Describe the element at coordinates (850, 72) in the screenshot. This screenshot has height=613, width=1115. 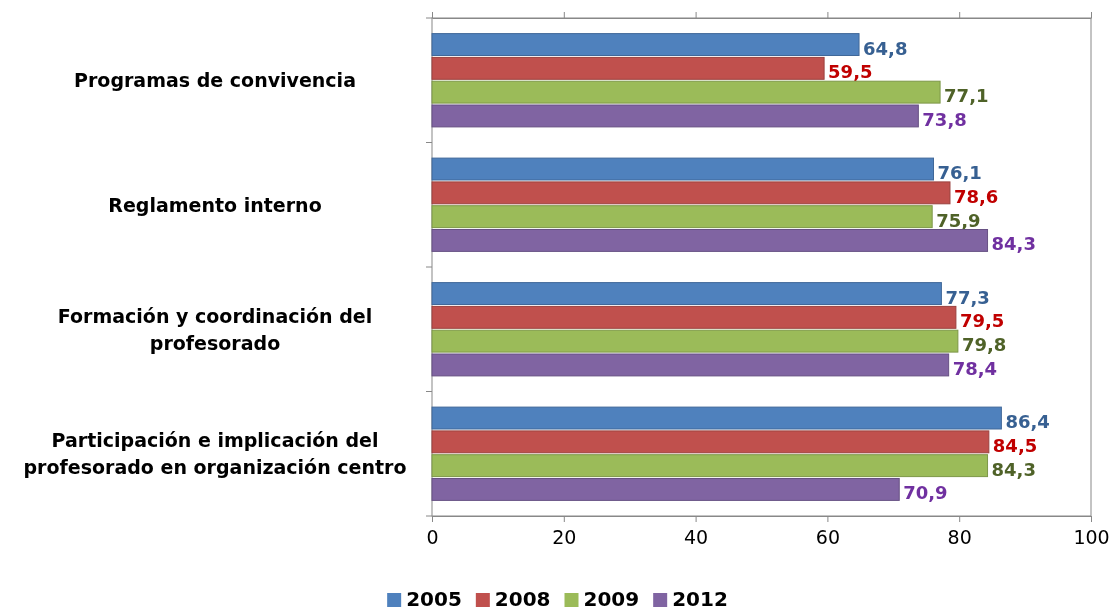
I see `data-label: 59,5` at that location.